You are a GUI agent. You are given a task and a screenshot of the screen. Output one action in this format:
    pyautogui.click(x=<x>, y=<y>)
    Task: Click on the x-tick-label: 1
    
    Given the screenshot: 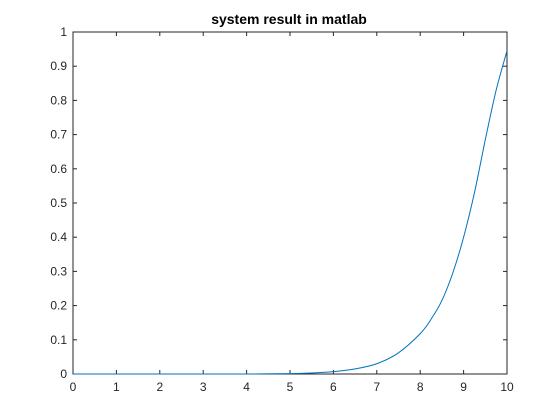 What is the action you would take?
    pyautogui.click(x=116, y=387)
    